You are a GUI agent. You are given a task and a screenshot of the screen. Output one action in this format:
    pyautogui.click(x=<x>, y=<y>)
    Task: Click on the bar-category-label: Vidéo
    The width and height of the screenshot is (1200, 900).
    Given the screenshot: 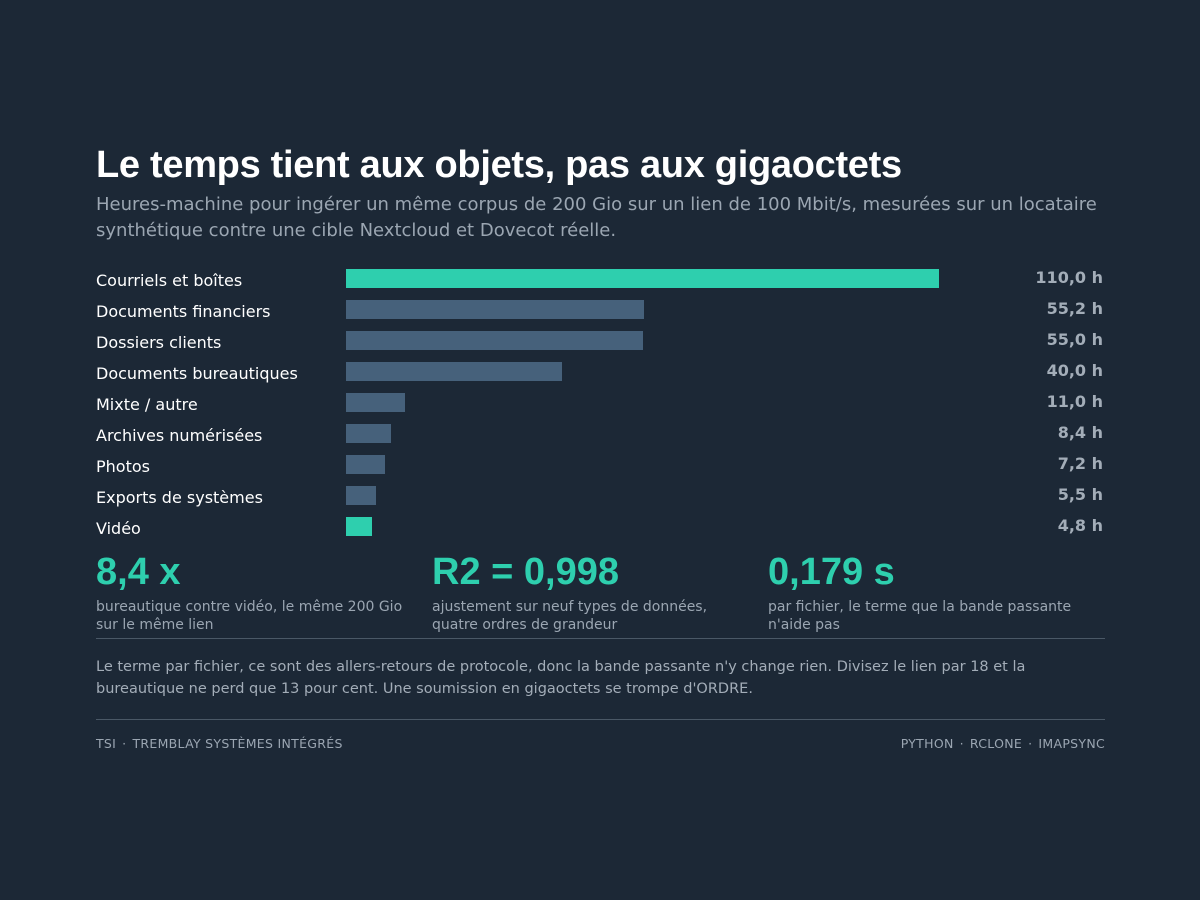 What is the action you would take?
    pyautogui.click(x=118, y=528)
    